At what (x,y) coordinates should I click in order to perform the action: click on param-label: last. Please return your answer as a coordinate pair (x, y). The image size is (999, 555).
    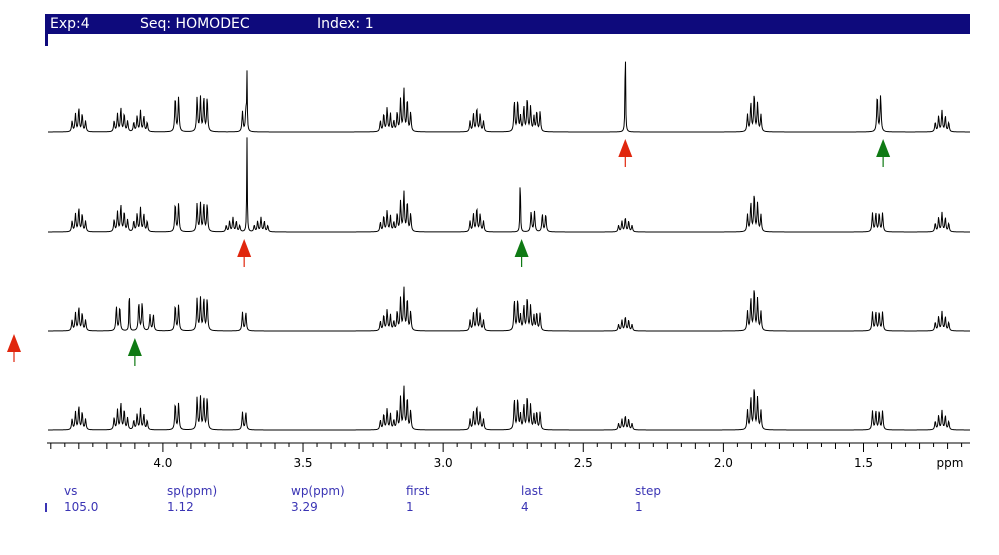
    Looking at the image, I should click on (532, 491).